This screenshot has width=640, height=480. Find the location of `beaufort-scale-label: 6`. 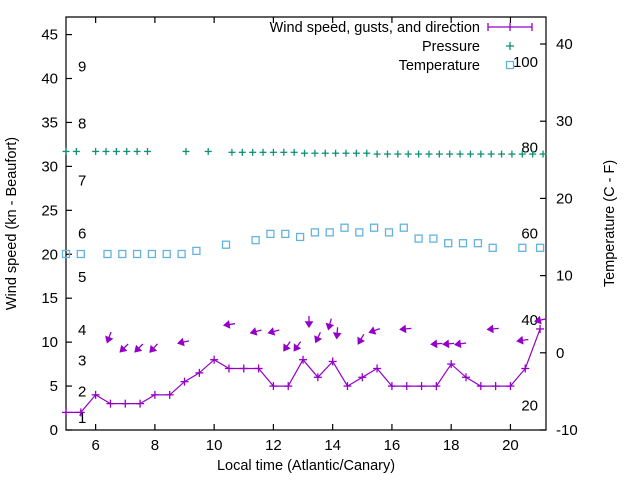

beaufort-scale-label: 6 is located at coordinates (82, 233).